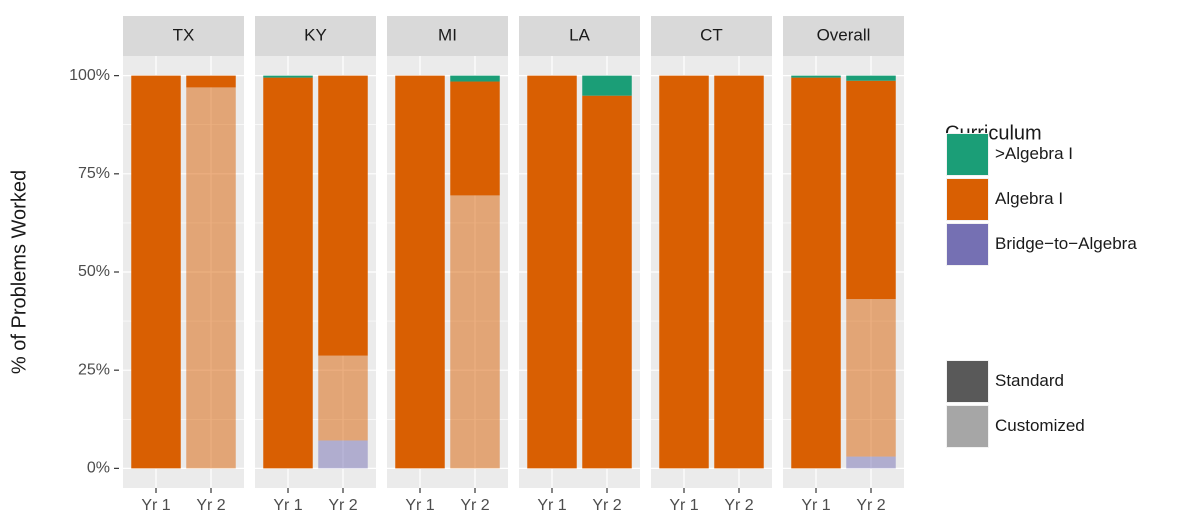 This screenshot has height=521, width=1198. What do you see at coordinates (1040, 425) in the screenshot?
I see `legend-label: Customized` at bounding box center [1040, 425].